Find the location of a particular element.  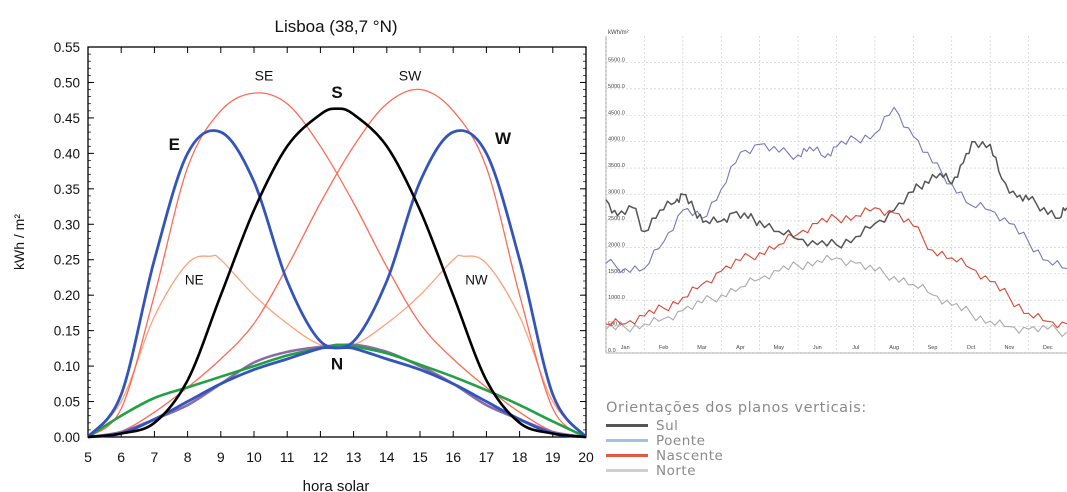

y-tick-label: 0.45 is located at coordinates (67, 118).